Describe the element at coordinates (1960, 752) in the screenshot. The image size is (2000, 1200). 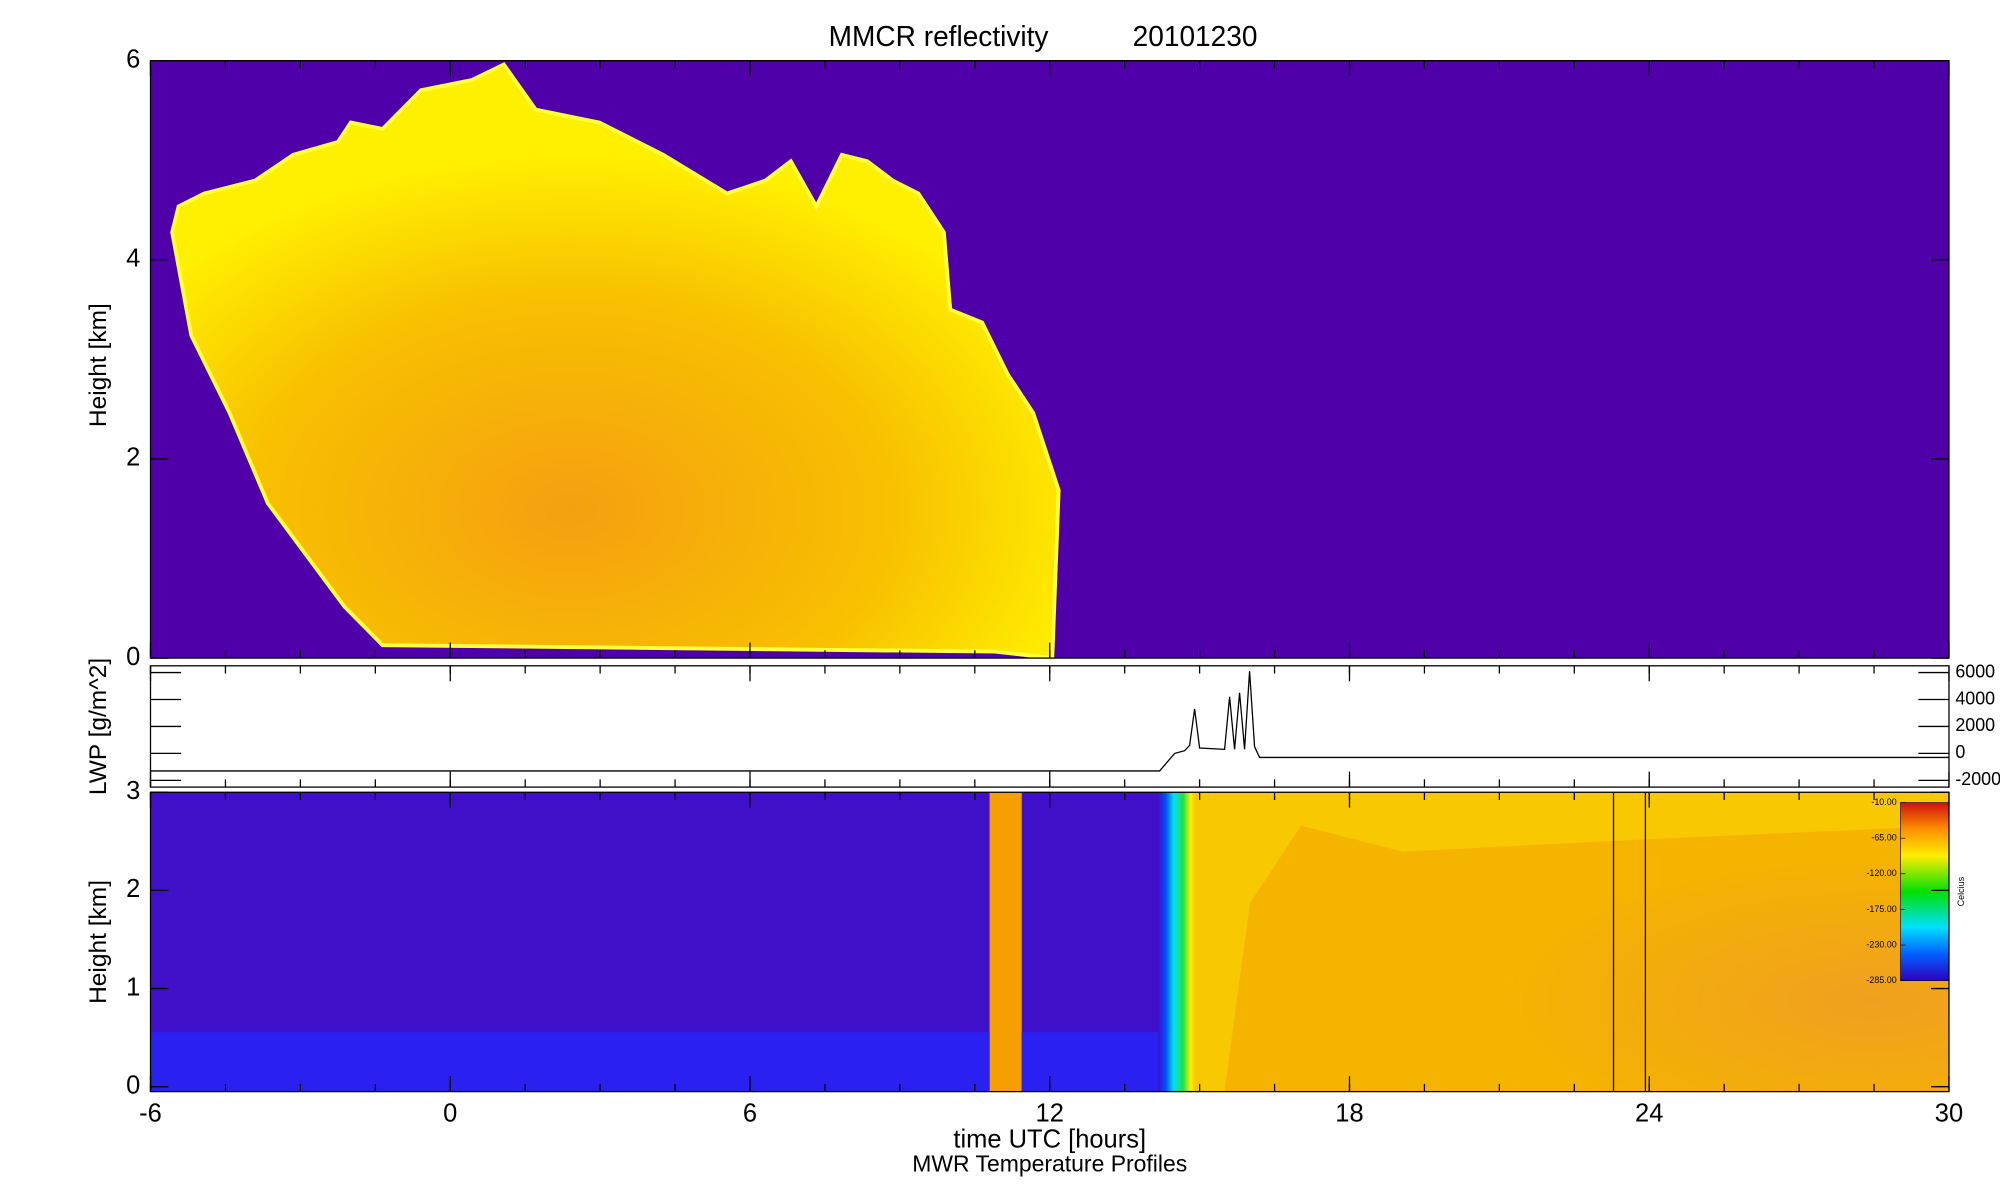
I see `y2-tick-label: 0` at that location.